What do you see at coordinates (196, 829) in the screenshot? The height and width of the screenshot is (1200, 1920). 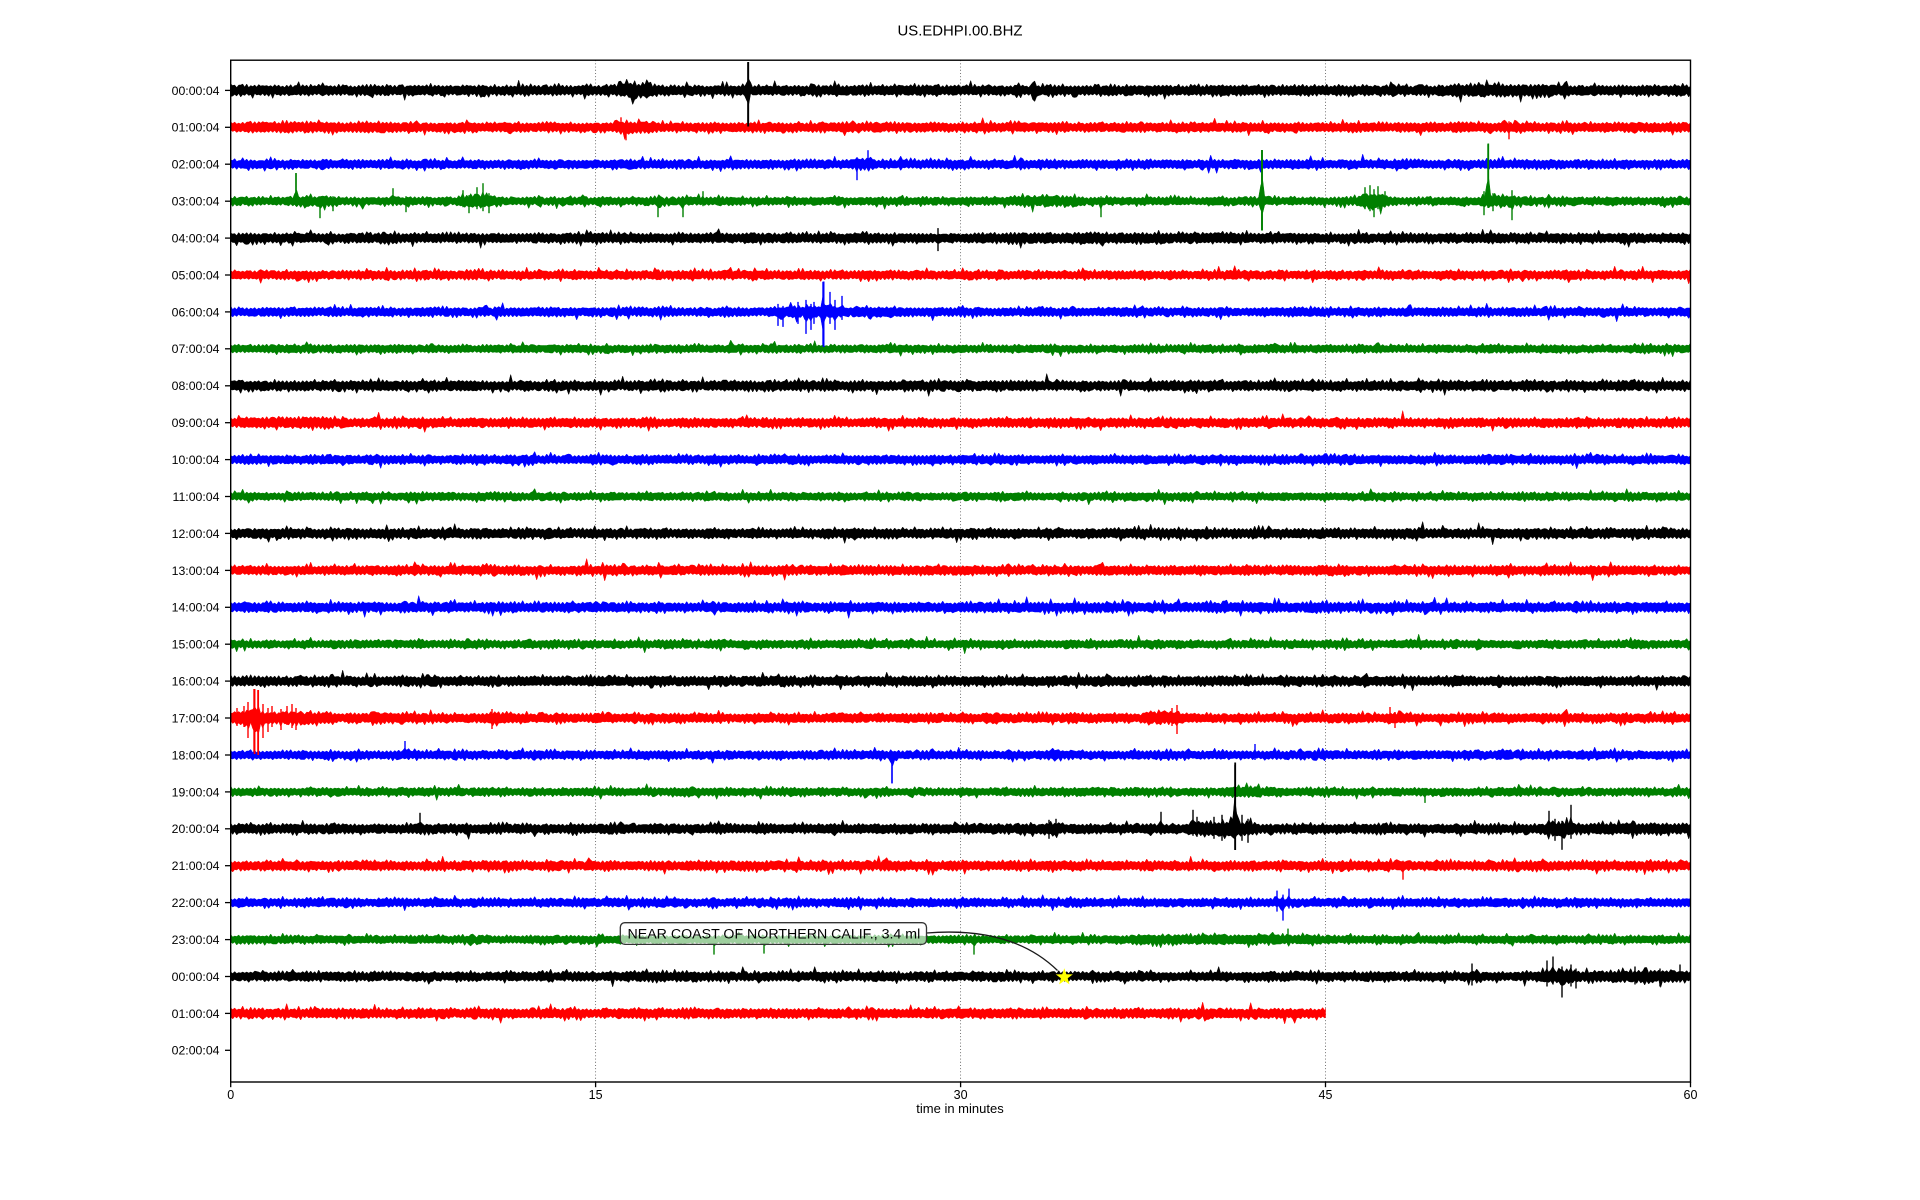 I see `svg-text: 20:00:04` at bounding box center [196, 829].